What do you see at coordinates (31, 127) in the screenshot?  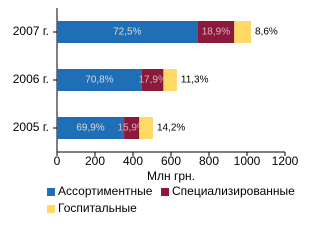 I see `y-tick-label: 2005 г.` at bounding box center [31, 127].